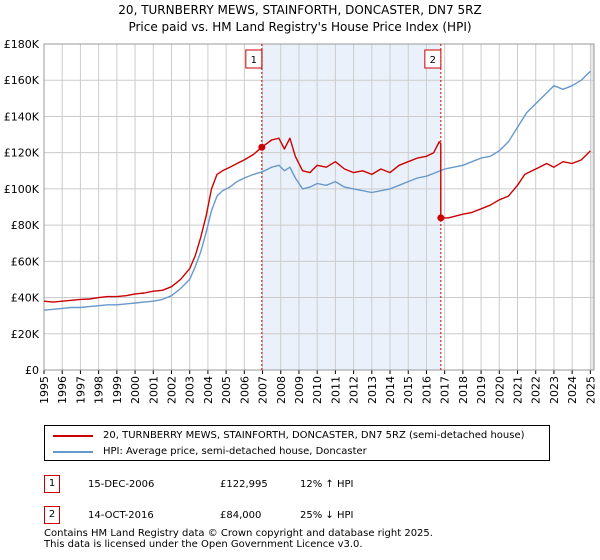 This screenshot has width=600, height=560. I want to click on x-tick-label: 2016, so click(426, 390).